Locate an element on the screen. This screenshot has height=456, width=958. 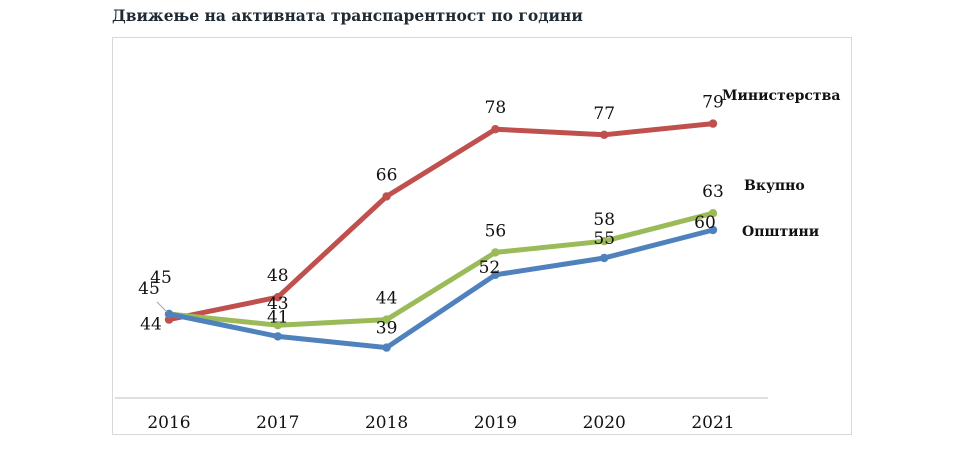
data-label: 48 is located at coordinates (278, 276).